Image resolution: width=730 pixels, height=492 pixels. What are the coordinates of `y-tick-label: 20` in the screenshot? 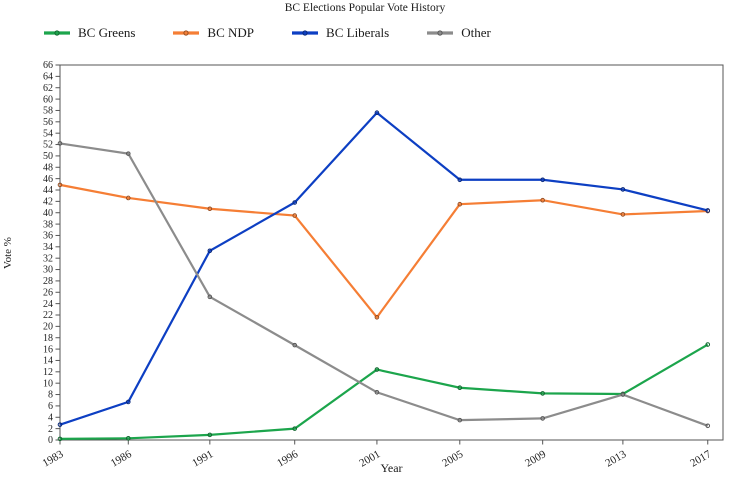 It's located at (48, 327).